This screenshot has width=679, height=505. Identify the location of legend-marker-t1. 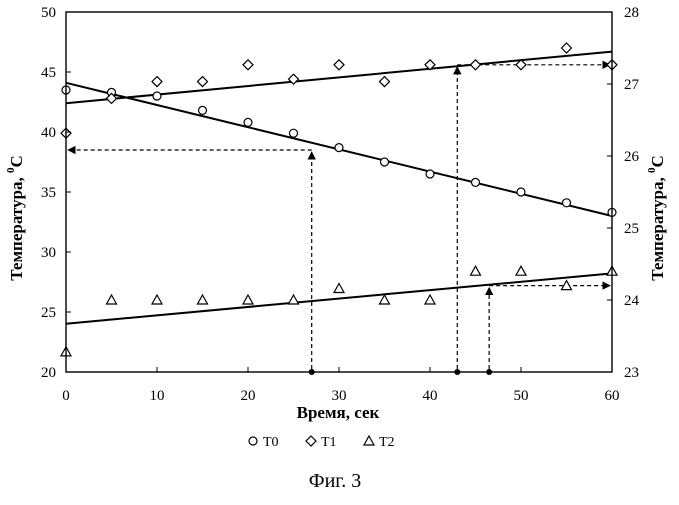
(311, 441).